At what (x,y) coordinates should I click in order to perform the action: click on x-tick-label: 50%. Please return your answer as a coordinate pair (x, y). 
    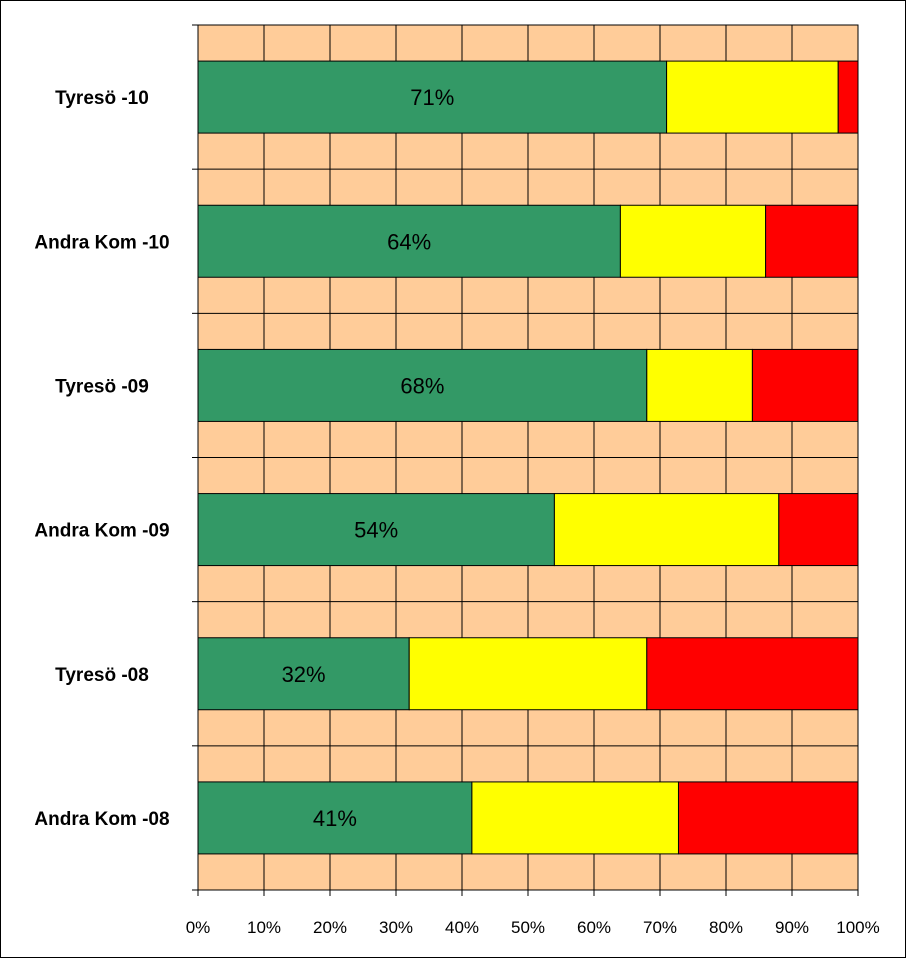
    Looking at the image, I should click on (528, 927).